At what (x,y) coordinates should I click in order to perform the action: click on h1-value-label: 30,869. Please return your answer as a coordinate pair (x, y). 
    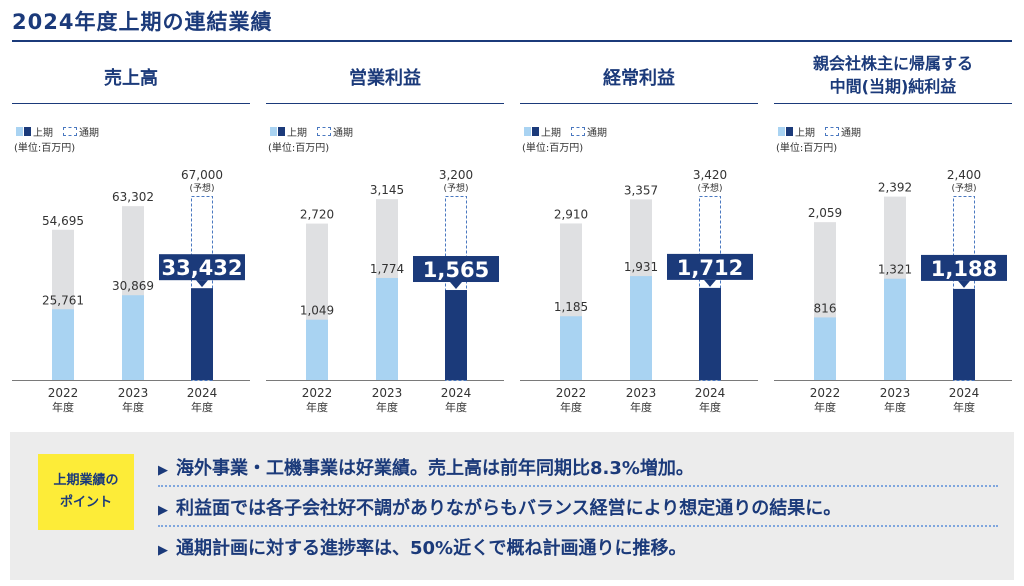
    Looking at the image, I should click on (133, 286).